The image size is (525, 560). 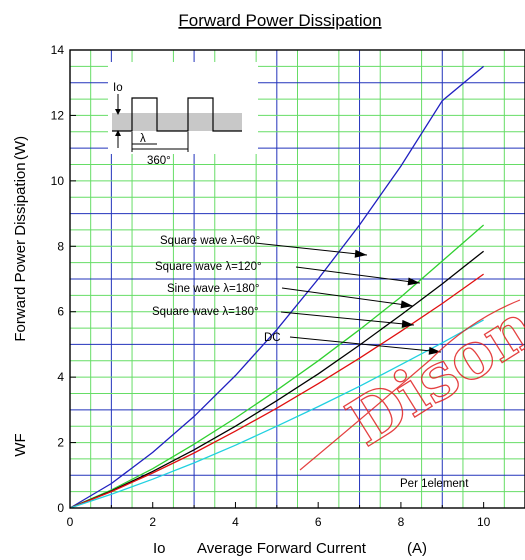 What do you see at coordinates (152, 522) in the screenshot?
I see `x-tick-label: 2` at bounding box center [152, 522].